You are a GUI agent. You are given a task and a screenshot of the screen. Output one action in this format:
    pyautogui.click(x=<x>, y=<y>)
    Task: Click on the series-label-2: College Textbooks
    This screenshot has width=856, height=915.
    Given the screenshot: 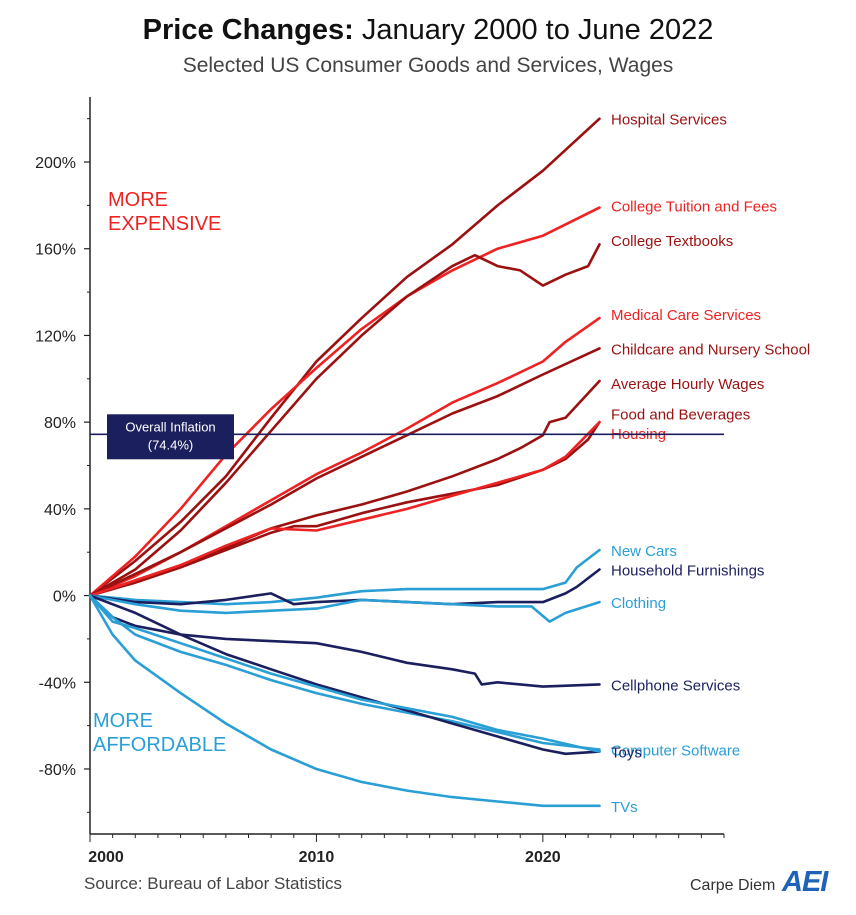 What is the action you would take?
    pyautogui.click(x=672, y=241)
    